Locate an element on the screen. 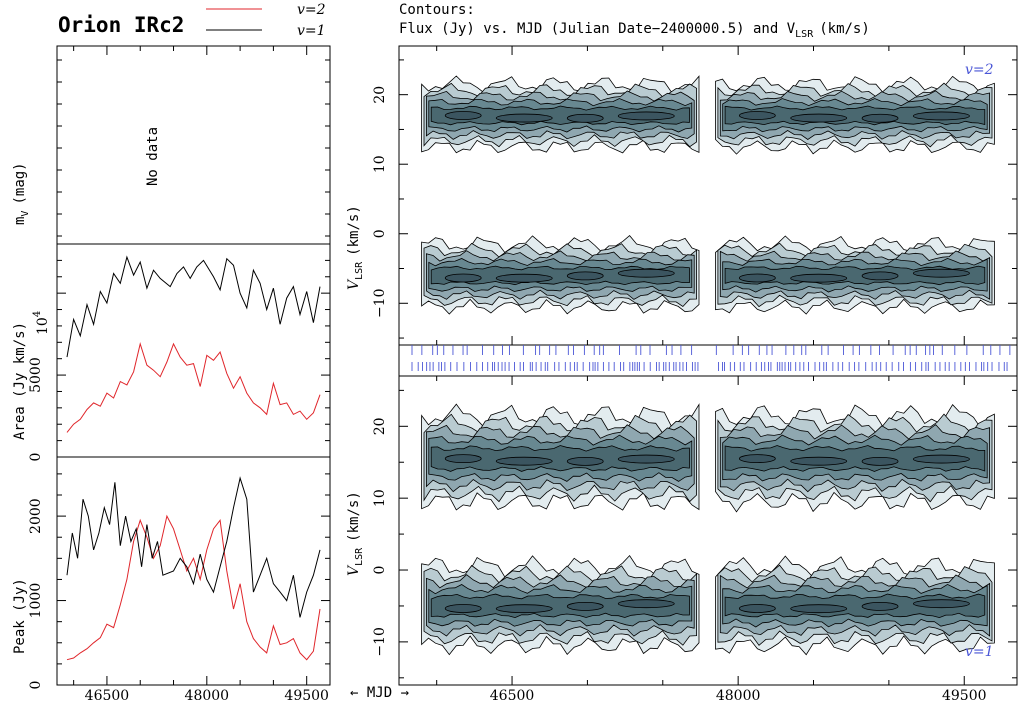  right-x-tick-label: 46500 is located at coordinates (512, 694).